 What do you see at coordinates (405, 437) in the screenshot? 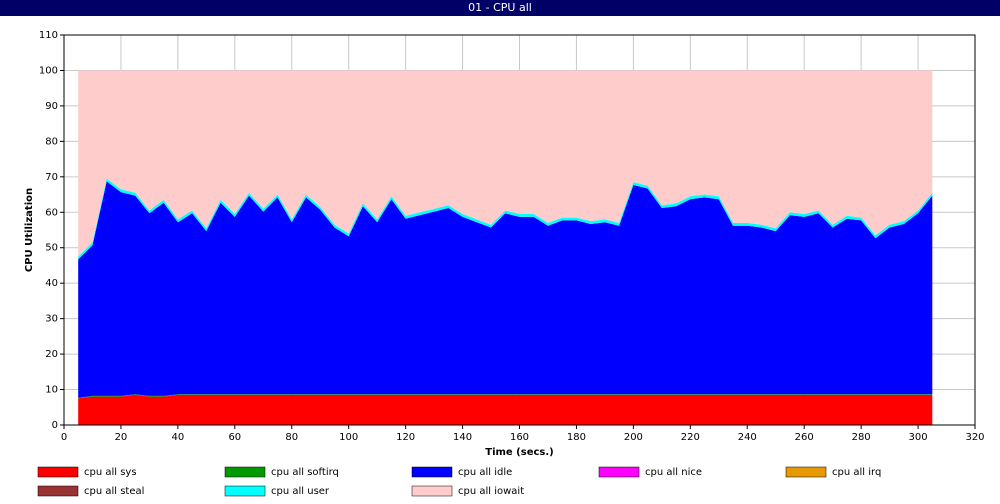
I see `x-tick-label: 120` at bounding box center [405, 437].